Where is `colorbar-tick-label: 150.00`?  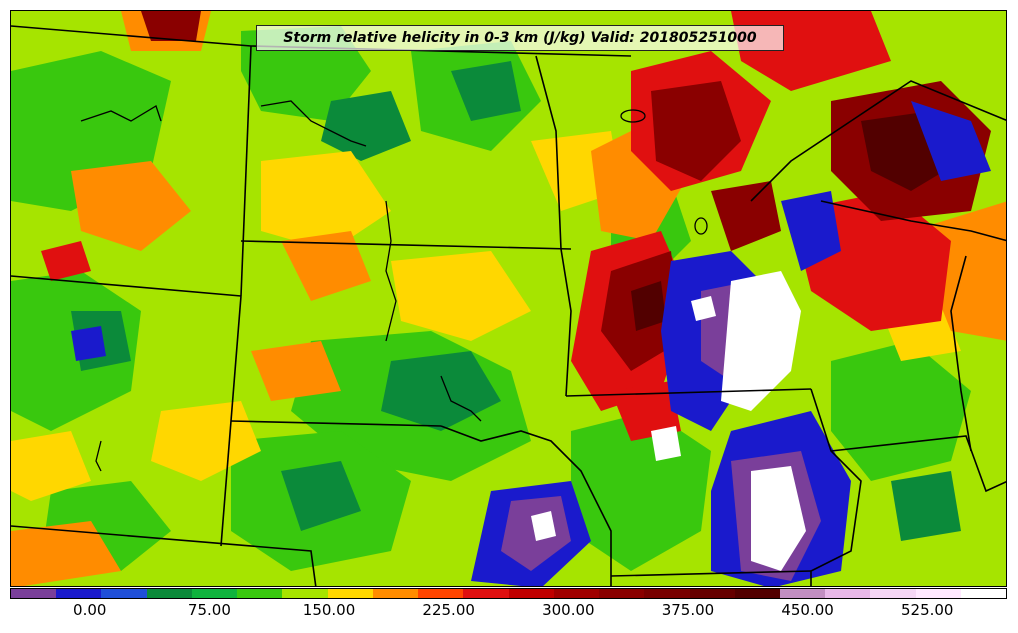 colorbar-tick-label: 150.00 is located at coordinates (329, 610).